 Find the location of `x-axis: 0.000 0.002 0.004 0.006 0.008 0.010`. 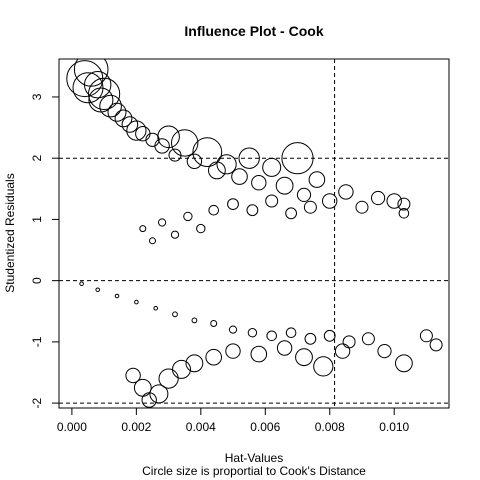

x-axis: 0.000 0.002 0.004 0.006 0.008 0.010 is located at coordinates (233, 420).